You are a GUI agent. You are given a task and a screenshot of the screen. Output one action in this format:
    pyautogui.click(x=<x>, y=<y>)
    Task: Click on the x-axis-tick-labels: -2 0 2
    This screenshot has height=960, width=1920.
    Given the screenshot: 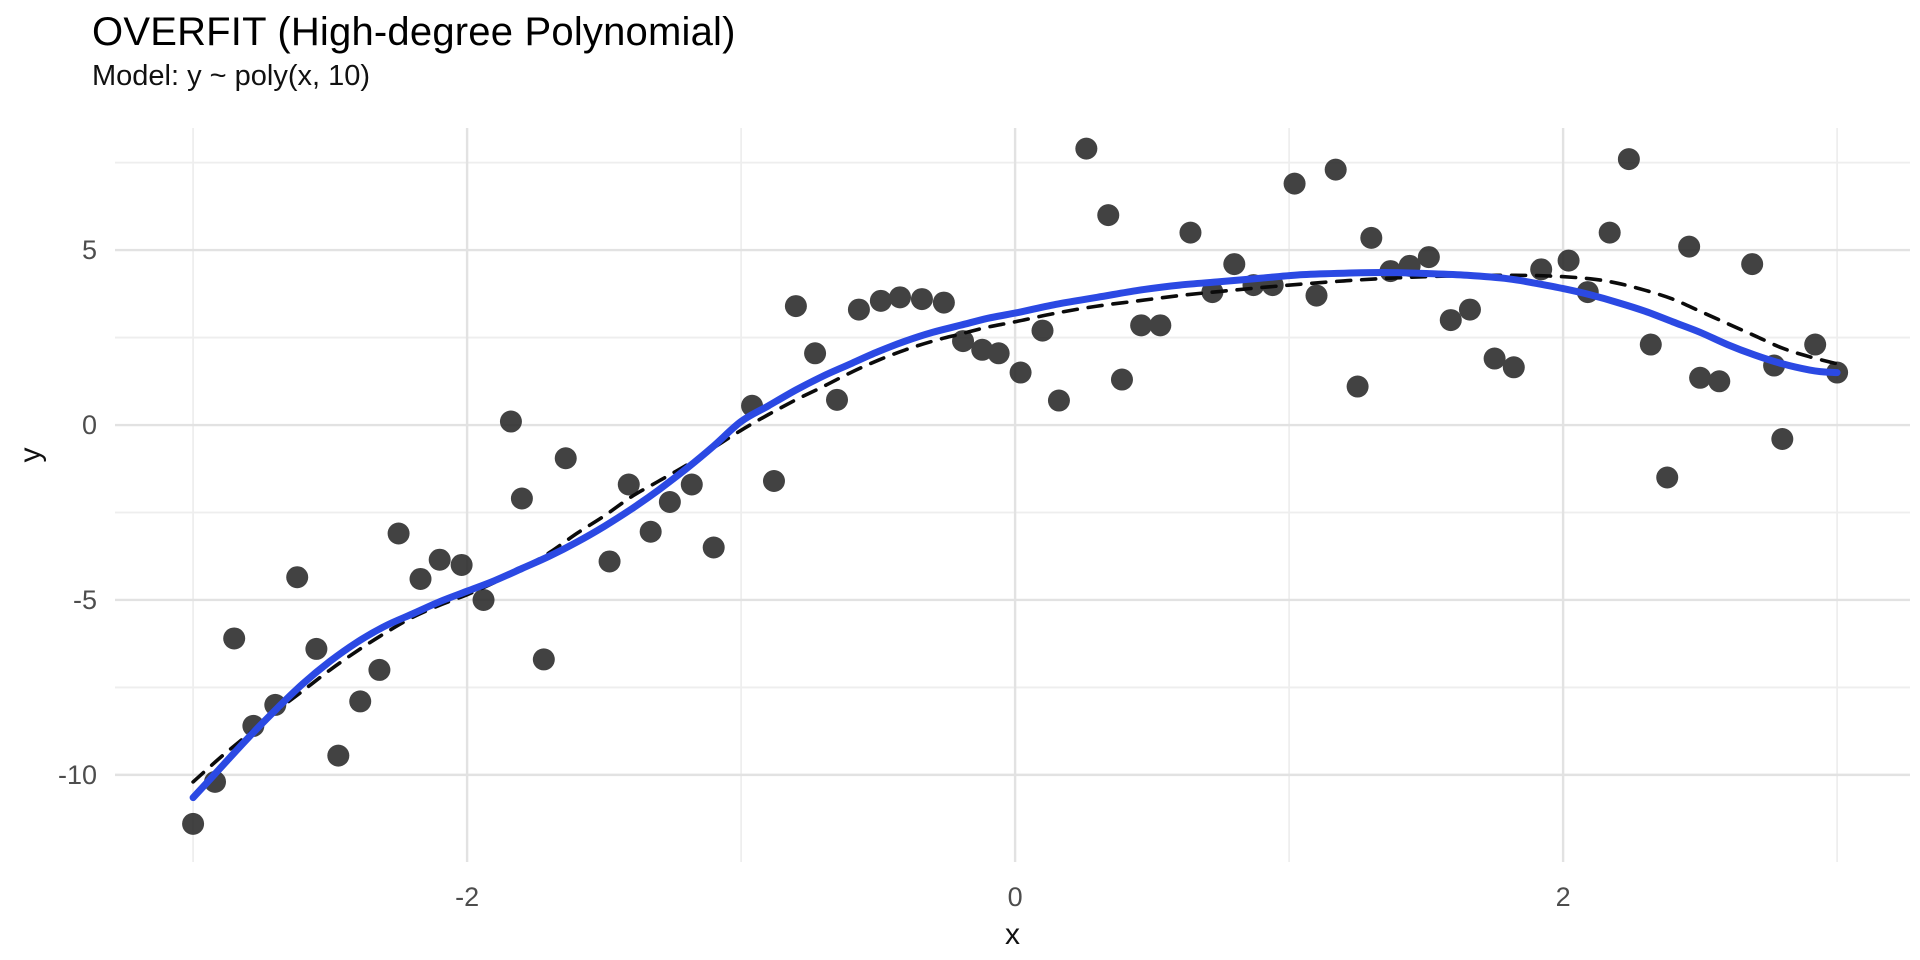 What is the action you would take?
    pyautogui.click(x=1013, y=897)
    